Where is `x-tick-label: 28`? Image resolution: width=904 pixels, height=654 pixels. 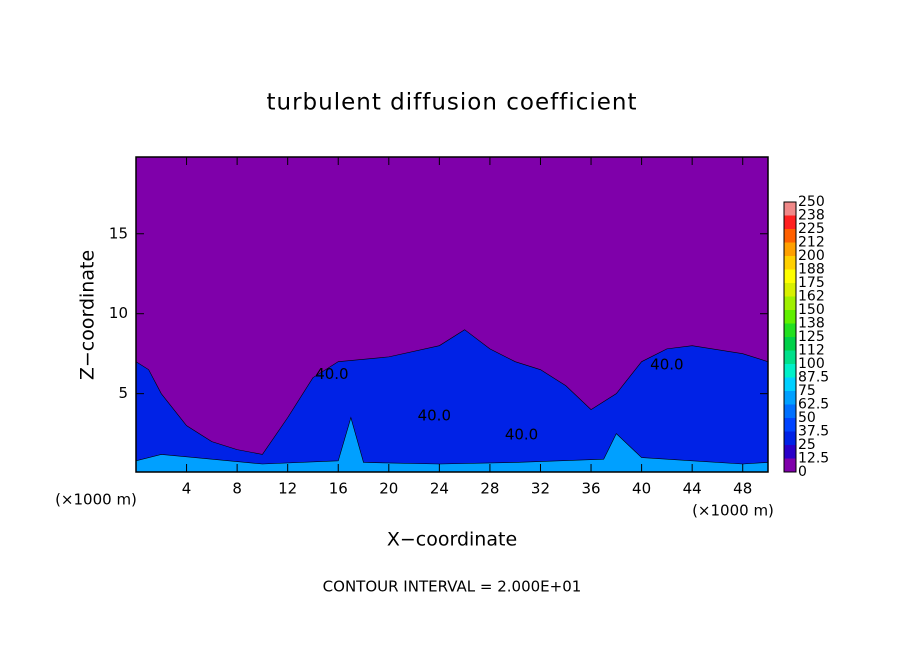
x-tick-label: 28 is located at coordinates (489, 489).